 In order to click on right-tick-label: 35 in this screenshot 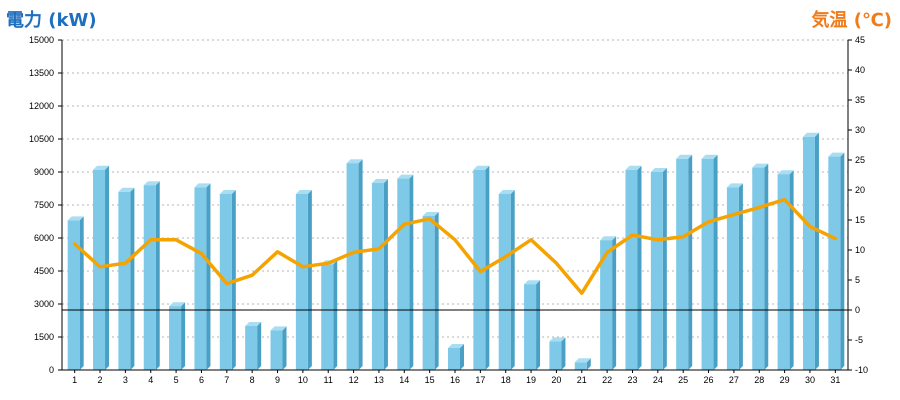, I will do `click(860, 100)`.